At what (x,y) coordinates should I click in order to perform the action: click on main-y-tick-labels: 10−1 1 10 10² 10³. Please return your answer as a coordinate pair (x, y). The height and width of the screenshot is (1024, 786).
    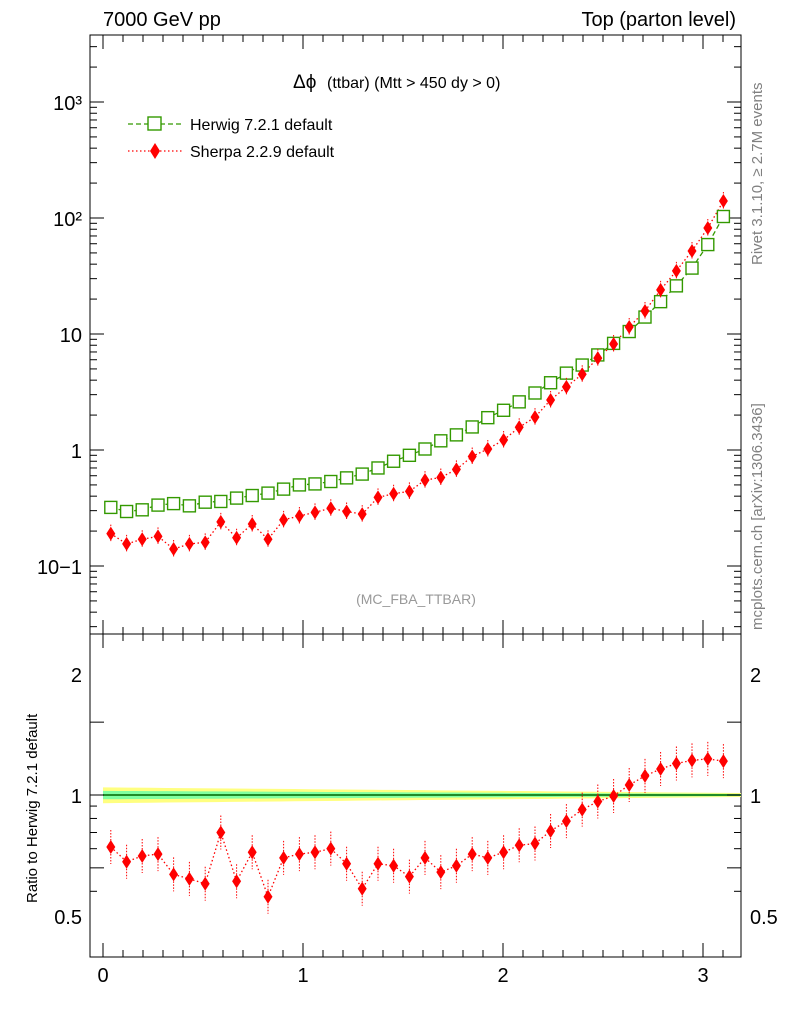
    Looking at the image, I should click on (59, 336).